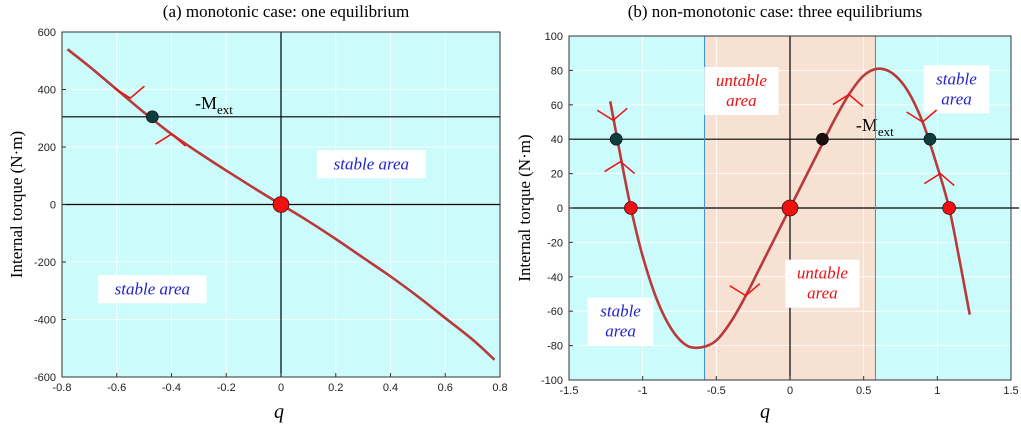 The height and width of the screenshot is (432, 1021). What do you see at coordinates (226, 388) in the screenshot?
I see `x-tick-label: -0.2` at bounding box center [226, 388].